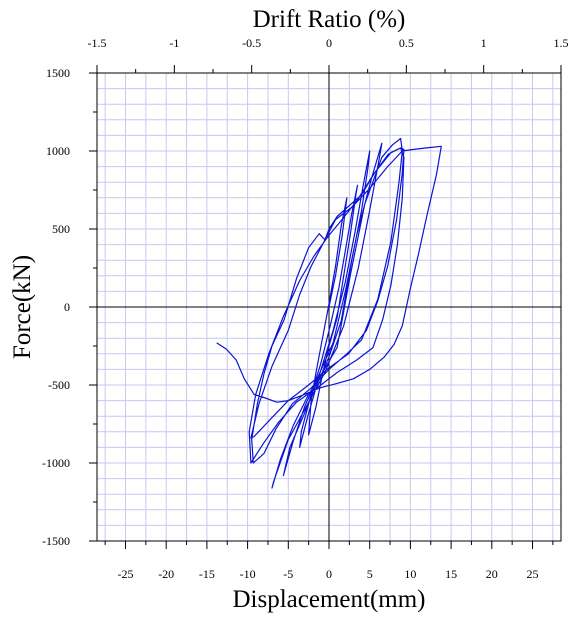  What do you see at coordinates (251, 43) in the screenshot?
I see `x2-tick-label: -0.5` at bounding box center [251, 43].